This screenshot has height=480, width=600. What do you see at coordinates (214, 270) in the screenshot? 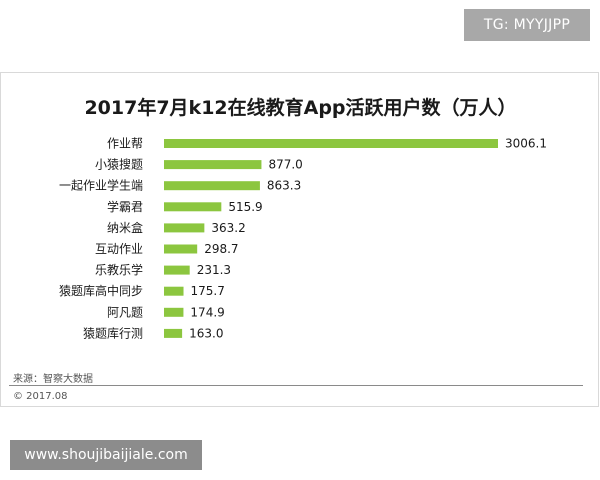
I see `value-label: 231.3` at bounding box center [214, 270].